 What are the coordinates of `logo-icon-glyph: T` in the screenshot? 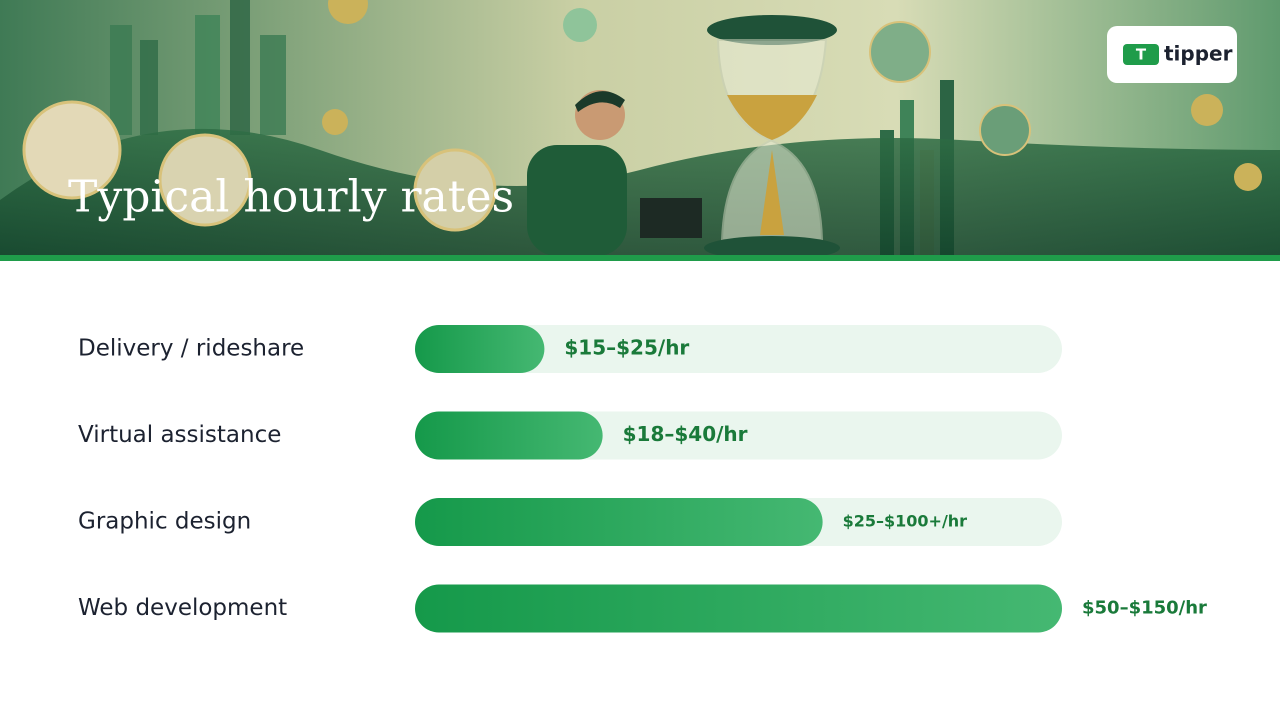 It's located at (1141, 55).